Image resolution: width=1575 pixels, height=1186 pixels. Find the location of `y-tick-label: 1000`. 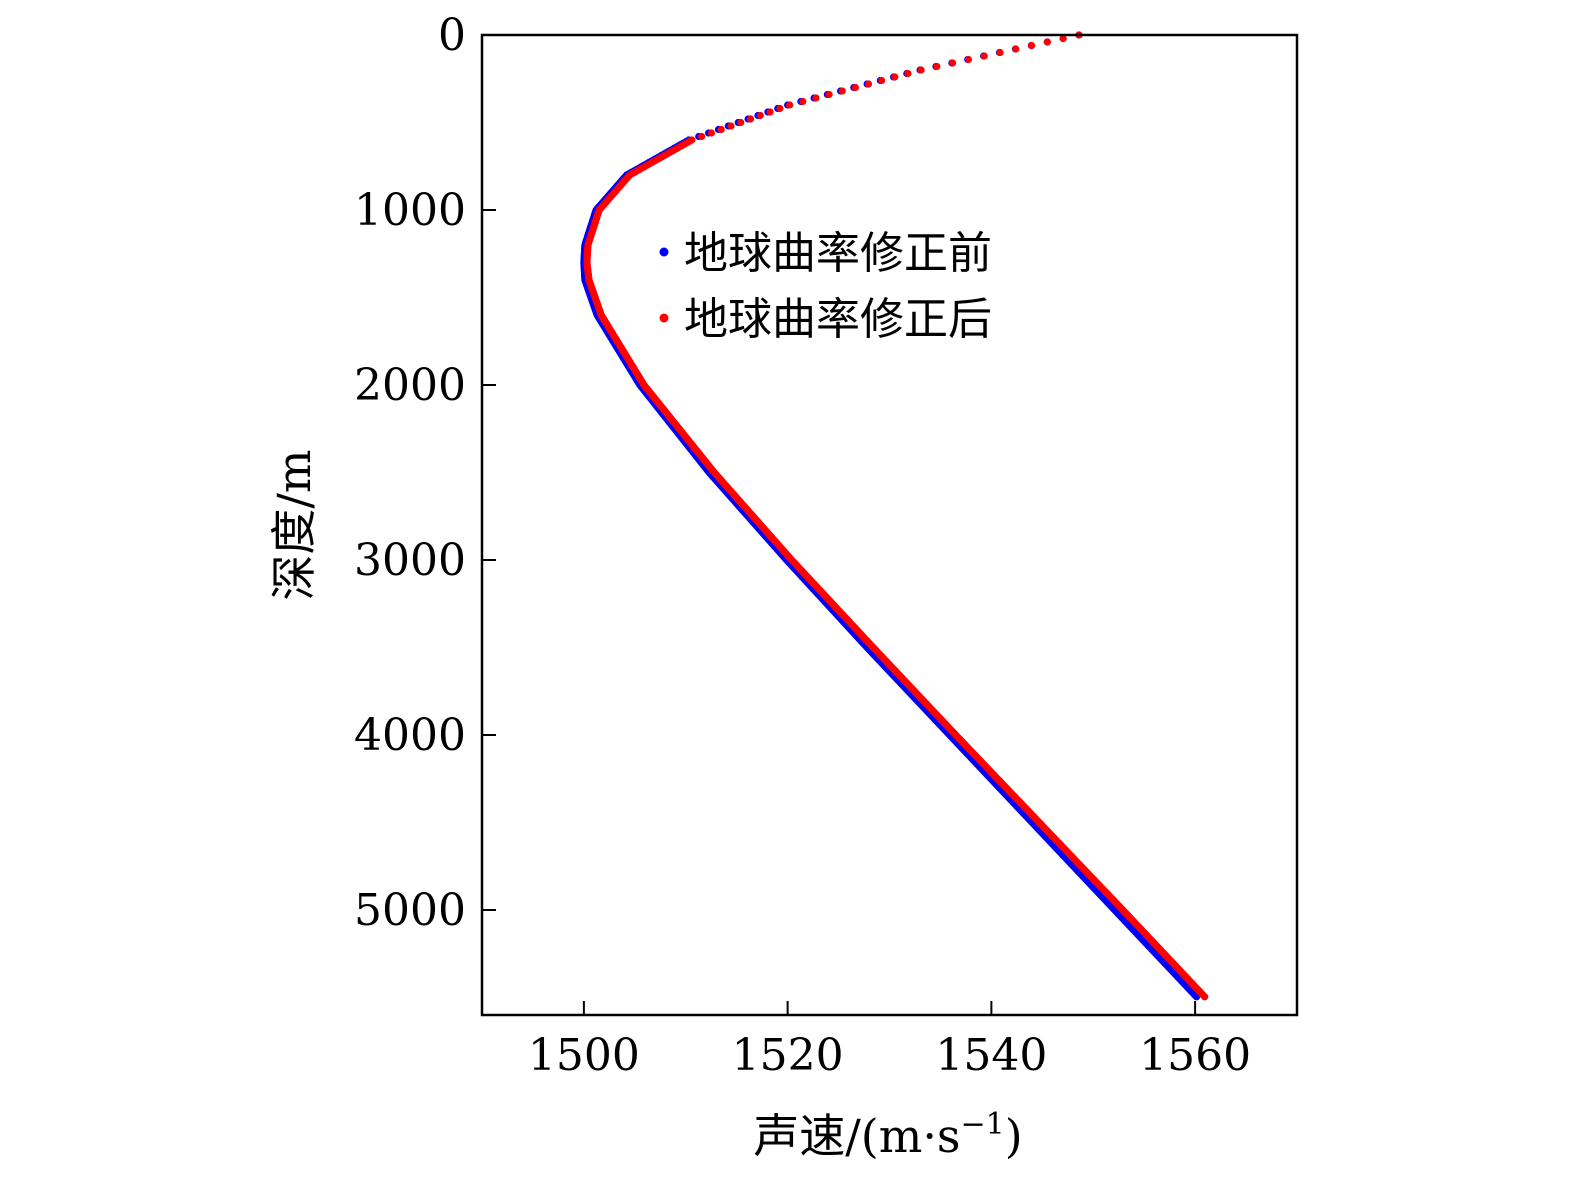

y-tick-label: 1000 is located at coordinates (410, 210).